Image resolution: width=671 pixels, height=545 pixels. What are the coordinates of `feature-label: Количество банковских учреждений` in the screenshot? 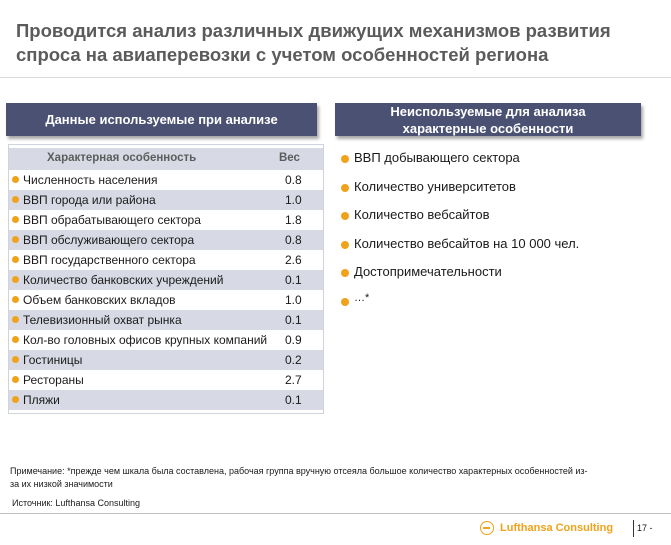 It's located at (123, 280).